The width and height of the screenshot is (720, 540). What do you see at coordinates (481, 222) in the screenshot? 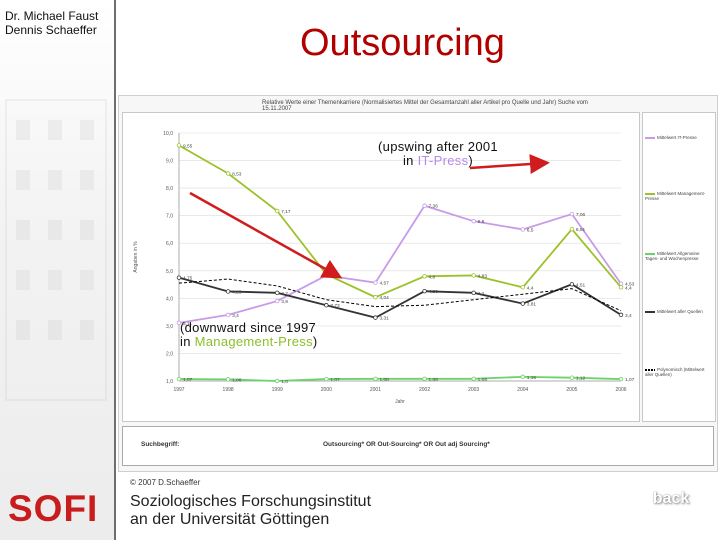
I see `data-label: 6,8` at bounding box center [481, 222].